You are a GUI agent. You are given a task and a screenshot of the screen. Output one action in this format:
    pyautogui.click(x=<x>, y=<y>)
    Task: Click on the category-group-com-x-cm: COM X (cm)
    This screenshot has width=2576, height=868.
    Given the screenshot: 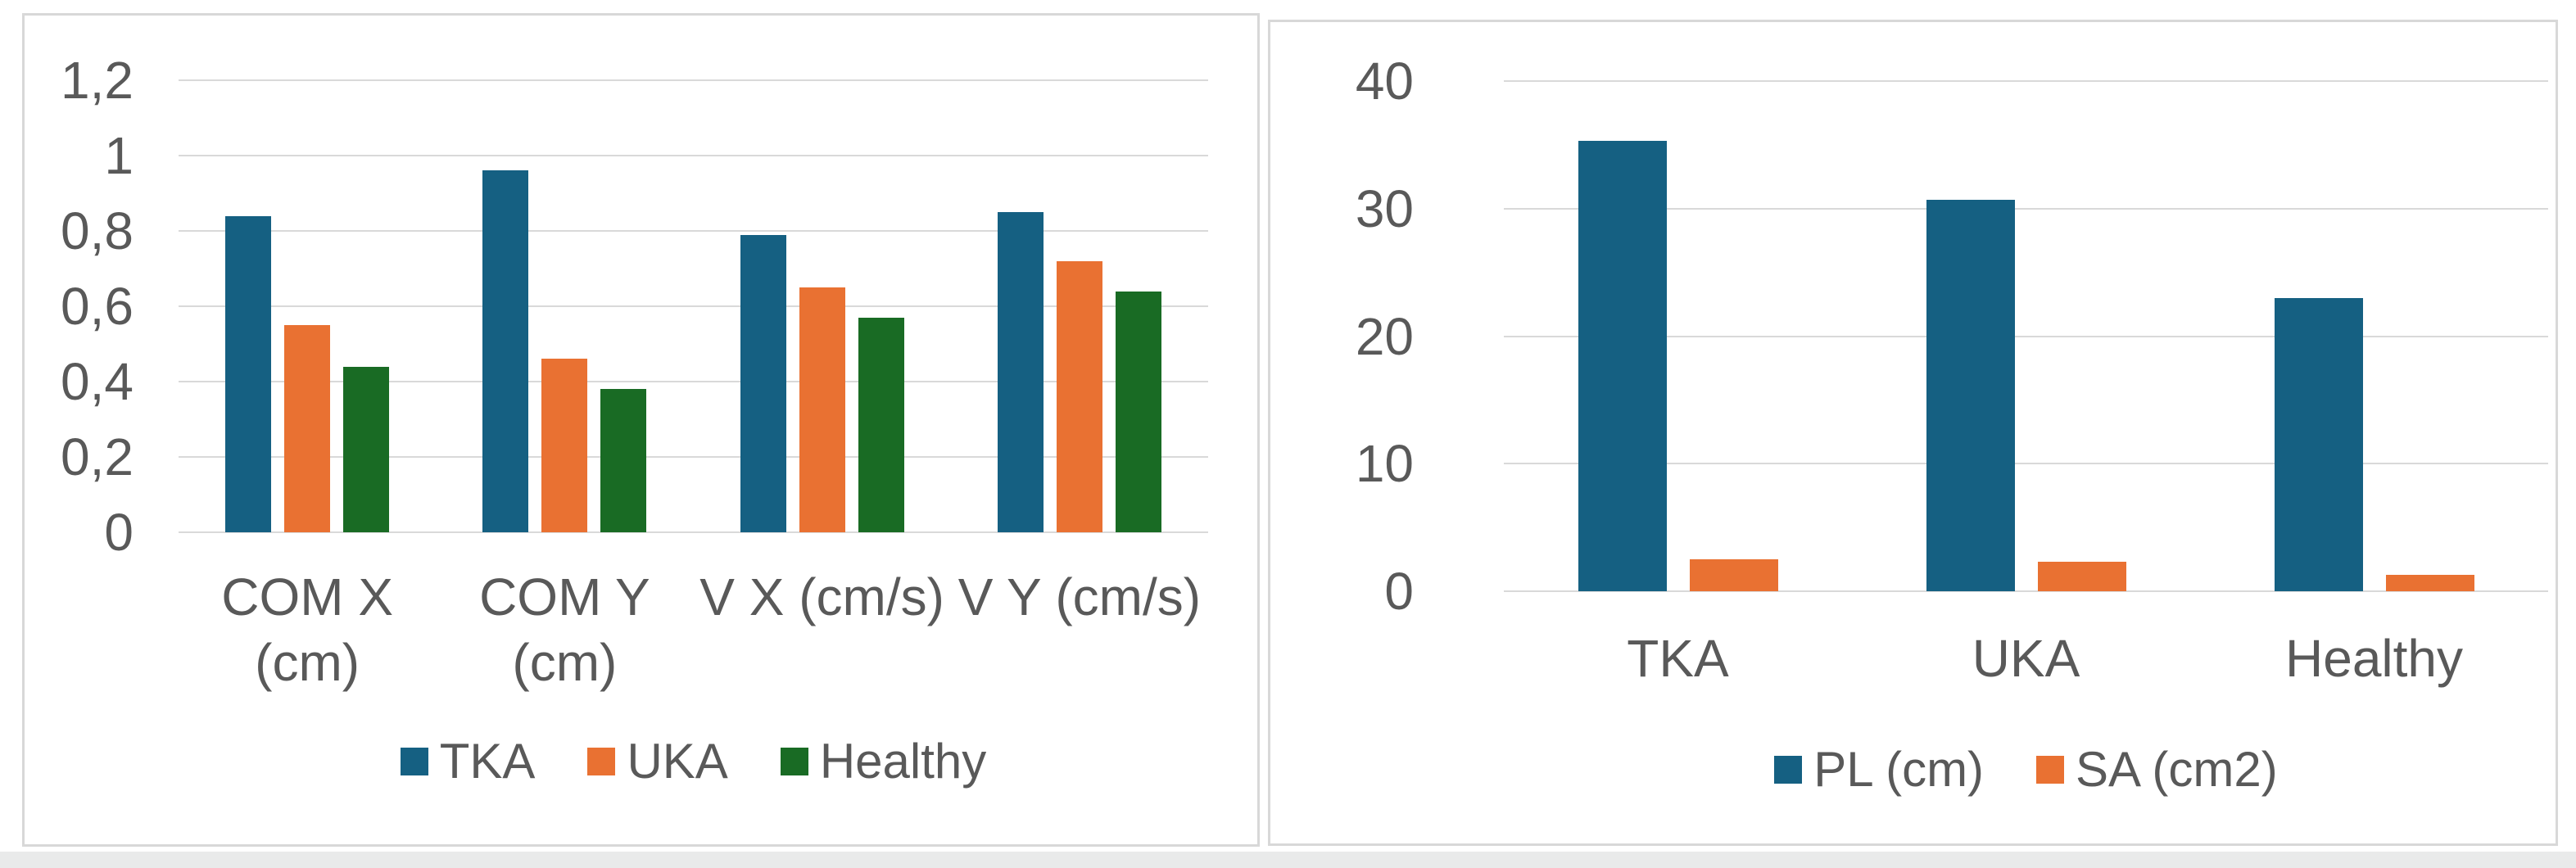 What is the action you would take?
    pyautogui.click(x=307, y=386)
    